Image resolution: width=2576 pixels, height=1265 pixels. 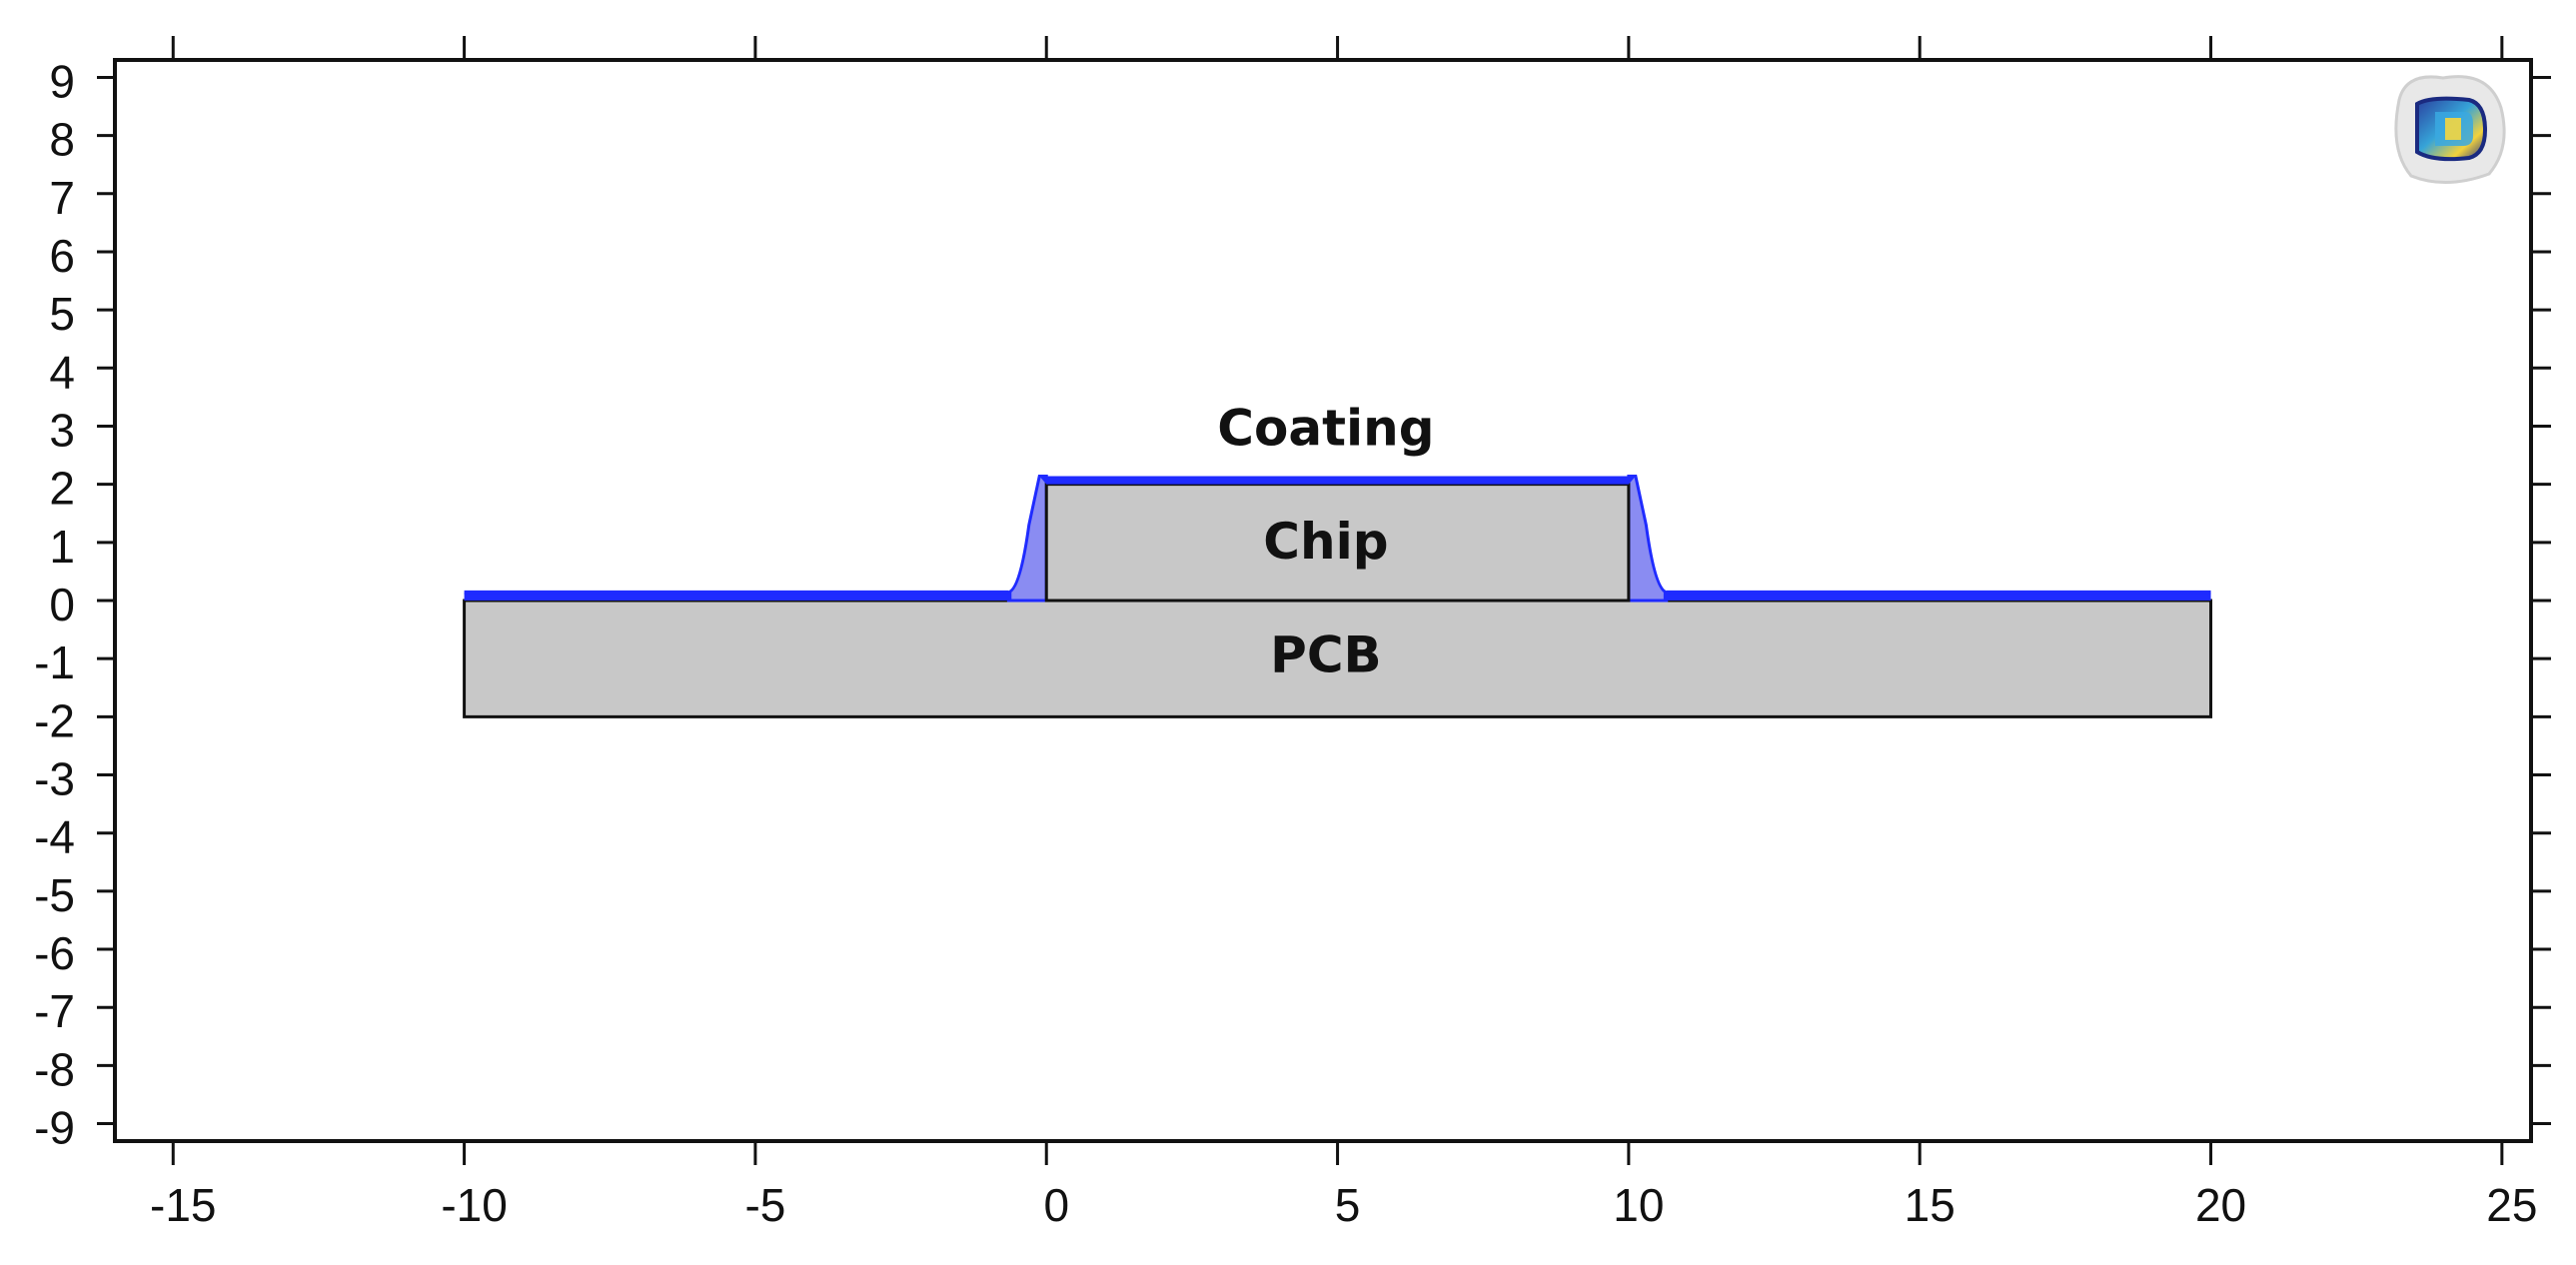 What do you see at coordinates (54, 953) in the screenshot?
I see `y-tick-label: -6` at bounding box center [54, 953].